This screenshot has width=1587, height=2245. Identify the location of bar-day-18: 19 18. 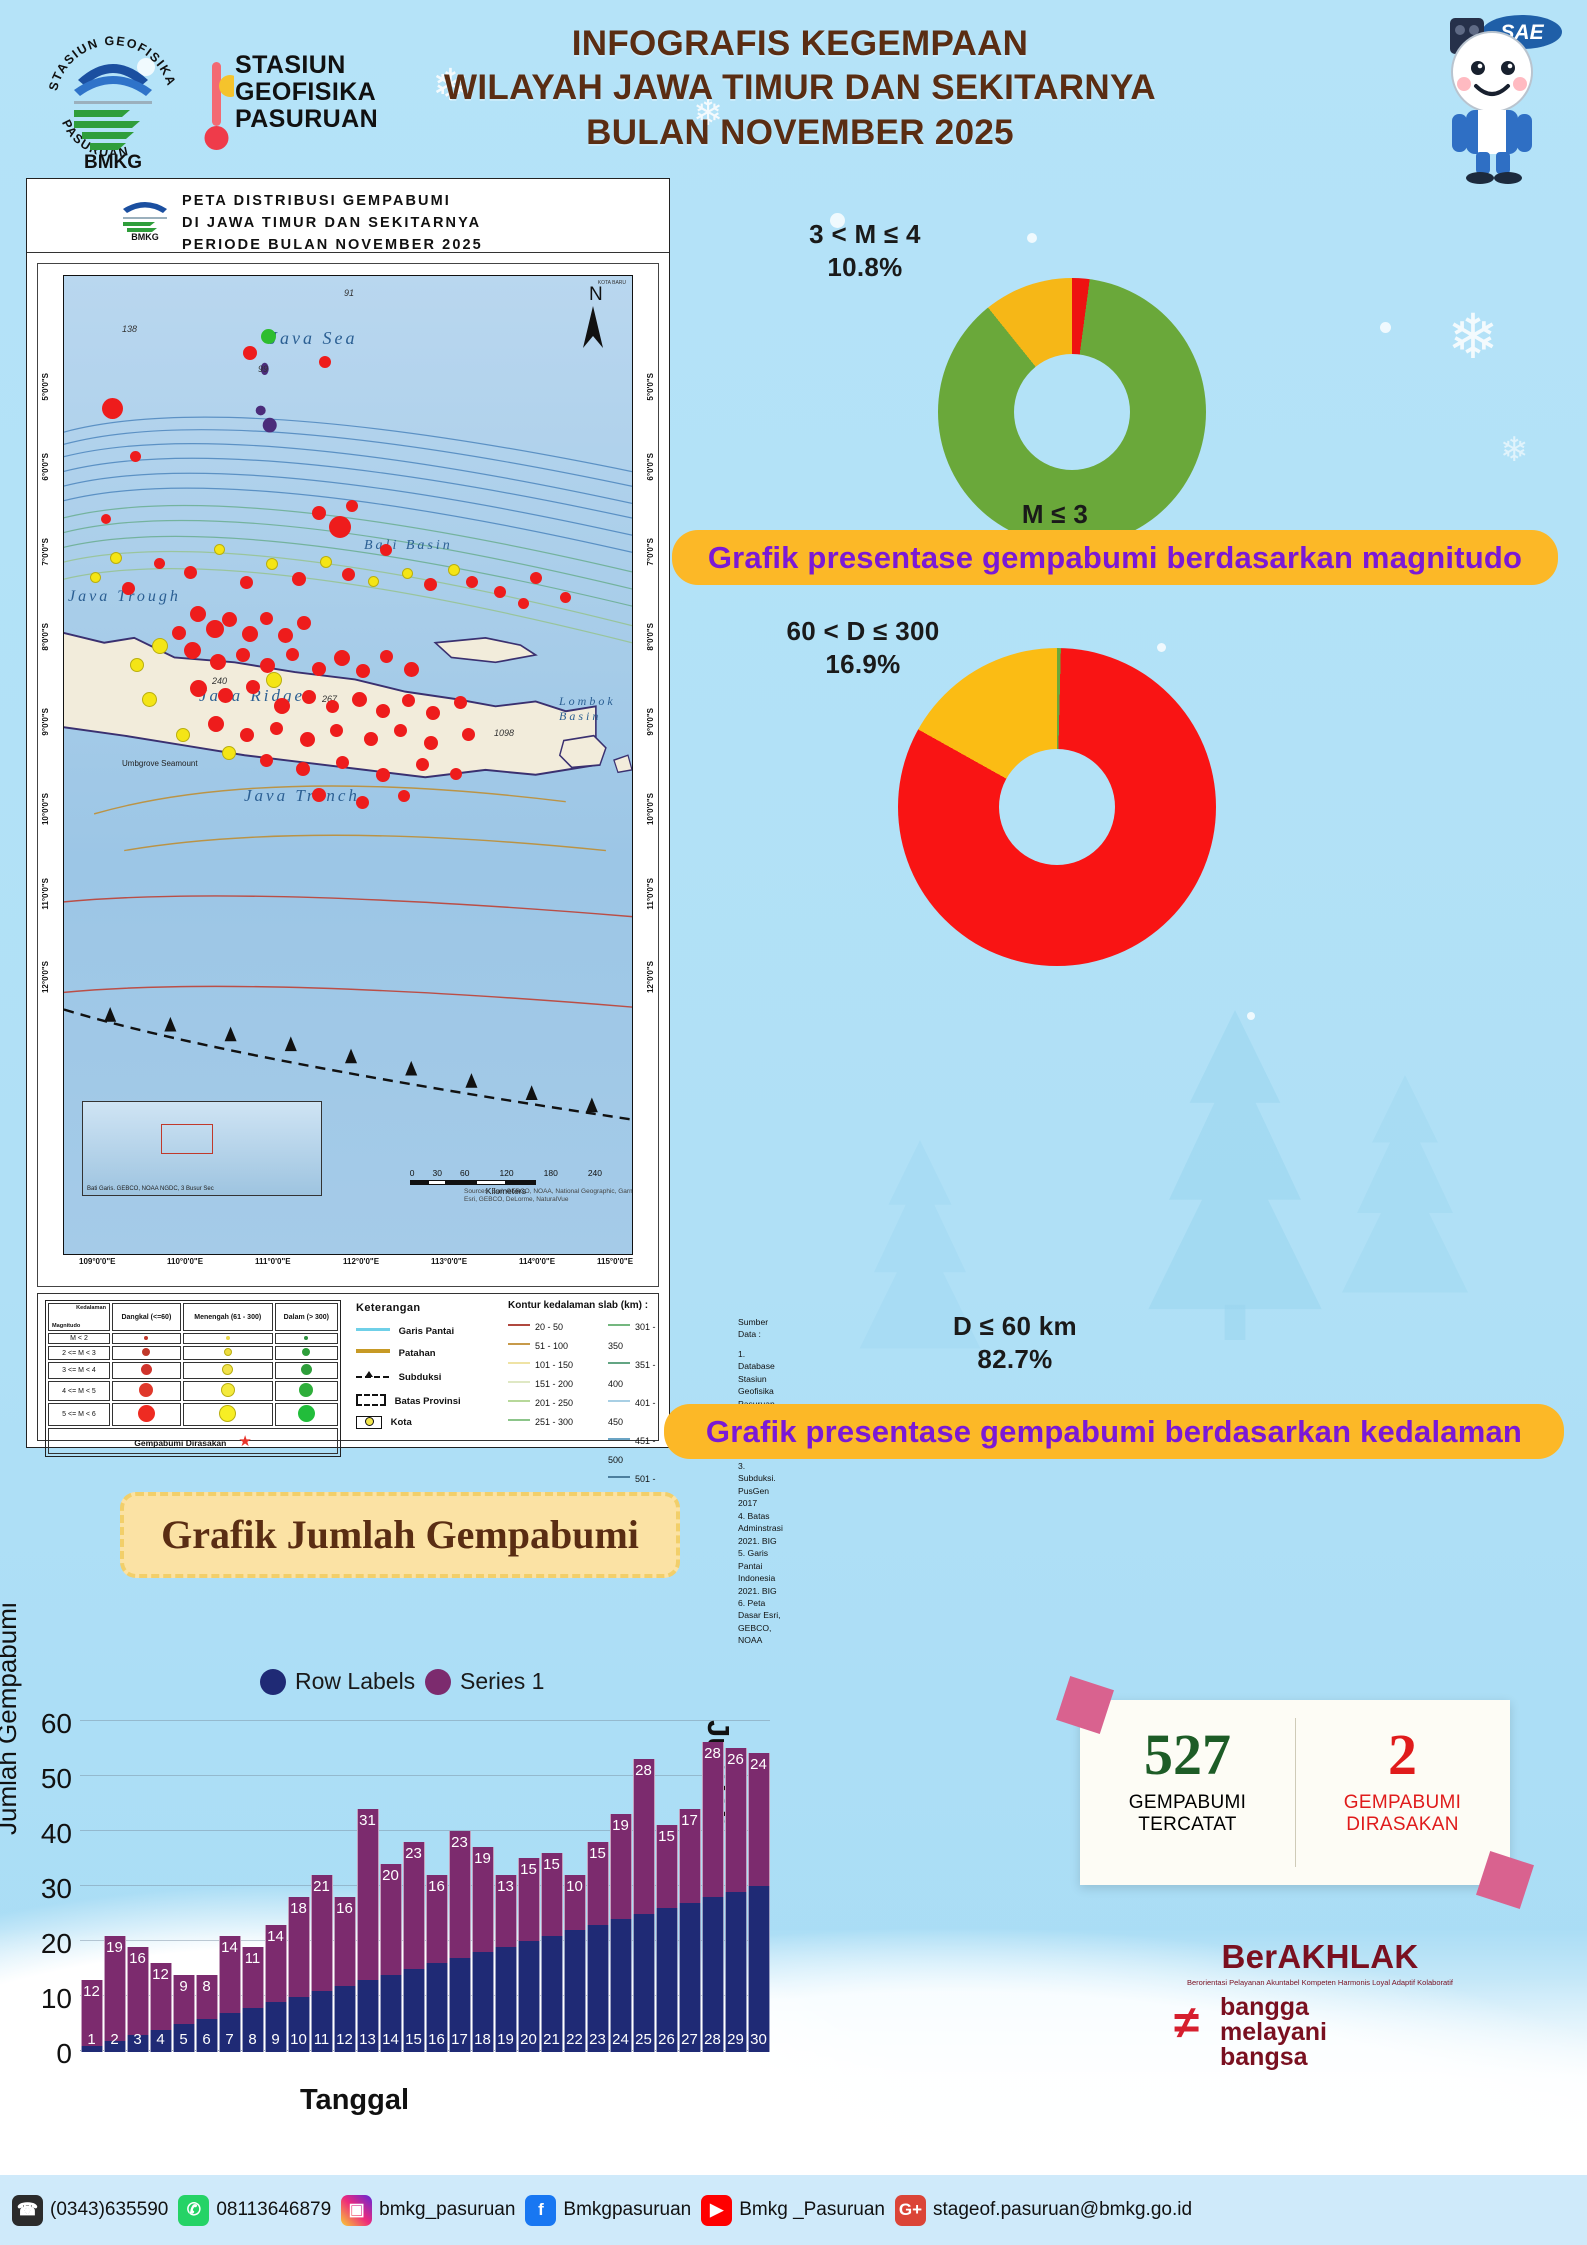
(482, 1949).